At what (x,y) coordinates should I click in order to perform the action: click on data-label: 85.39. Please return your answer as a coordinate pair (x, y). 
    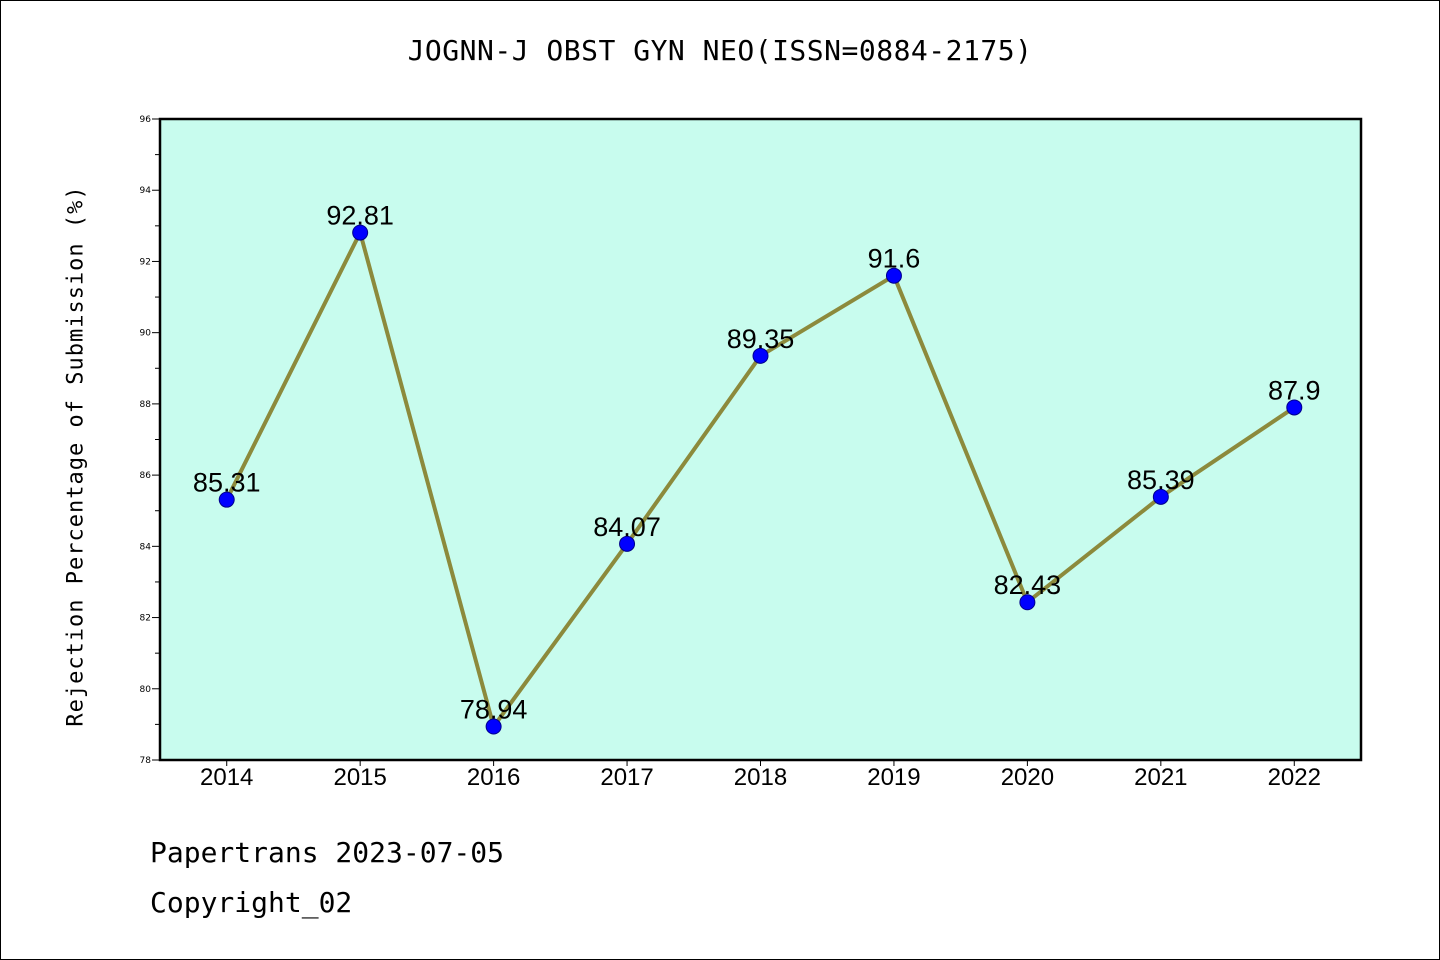
    Looking at the image, I should click on (1161, 480).